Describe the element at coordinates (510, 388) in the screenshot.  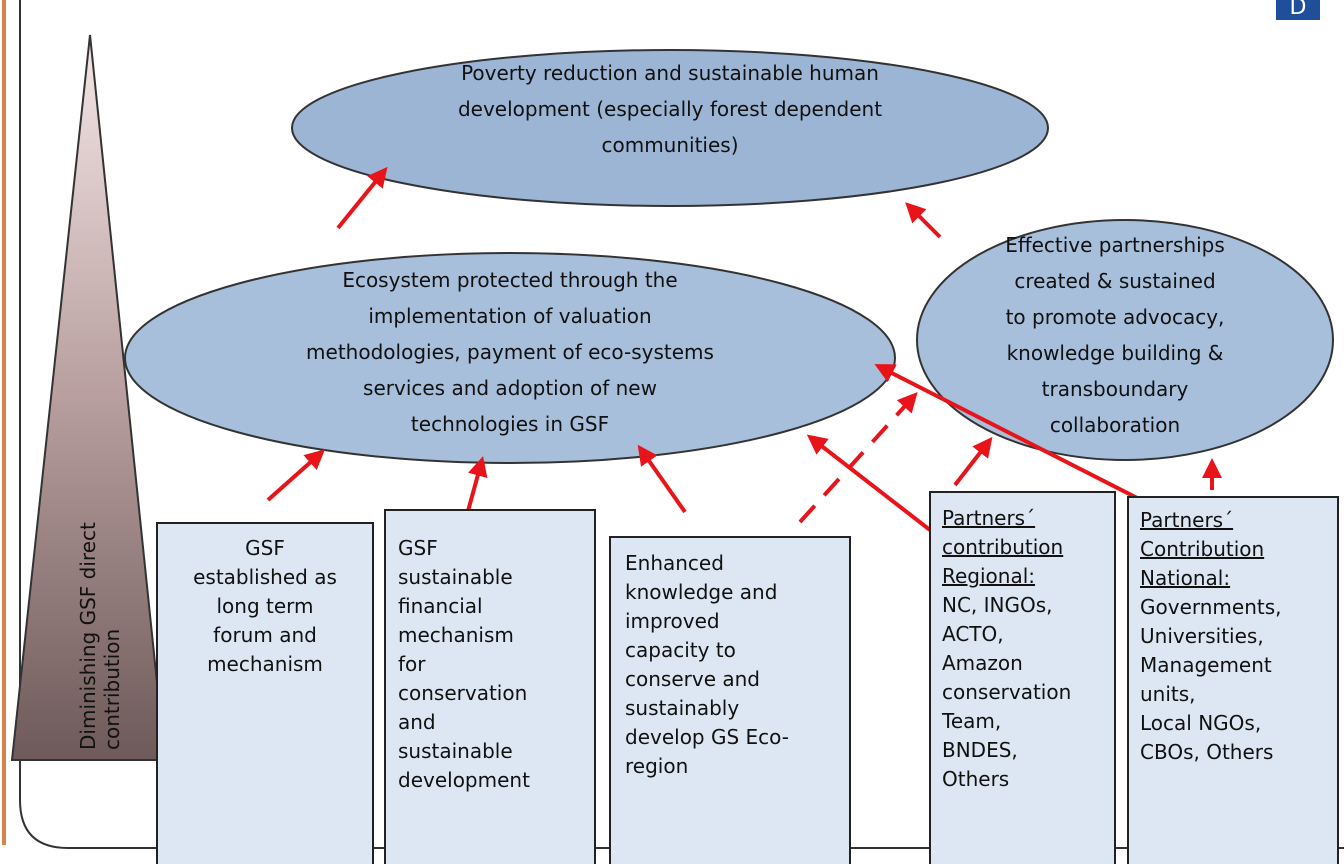
I see `text-line: services and adoption of new` at that location.